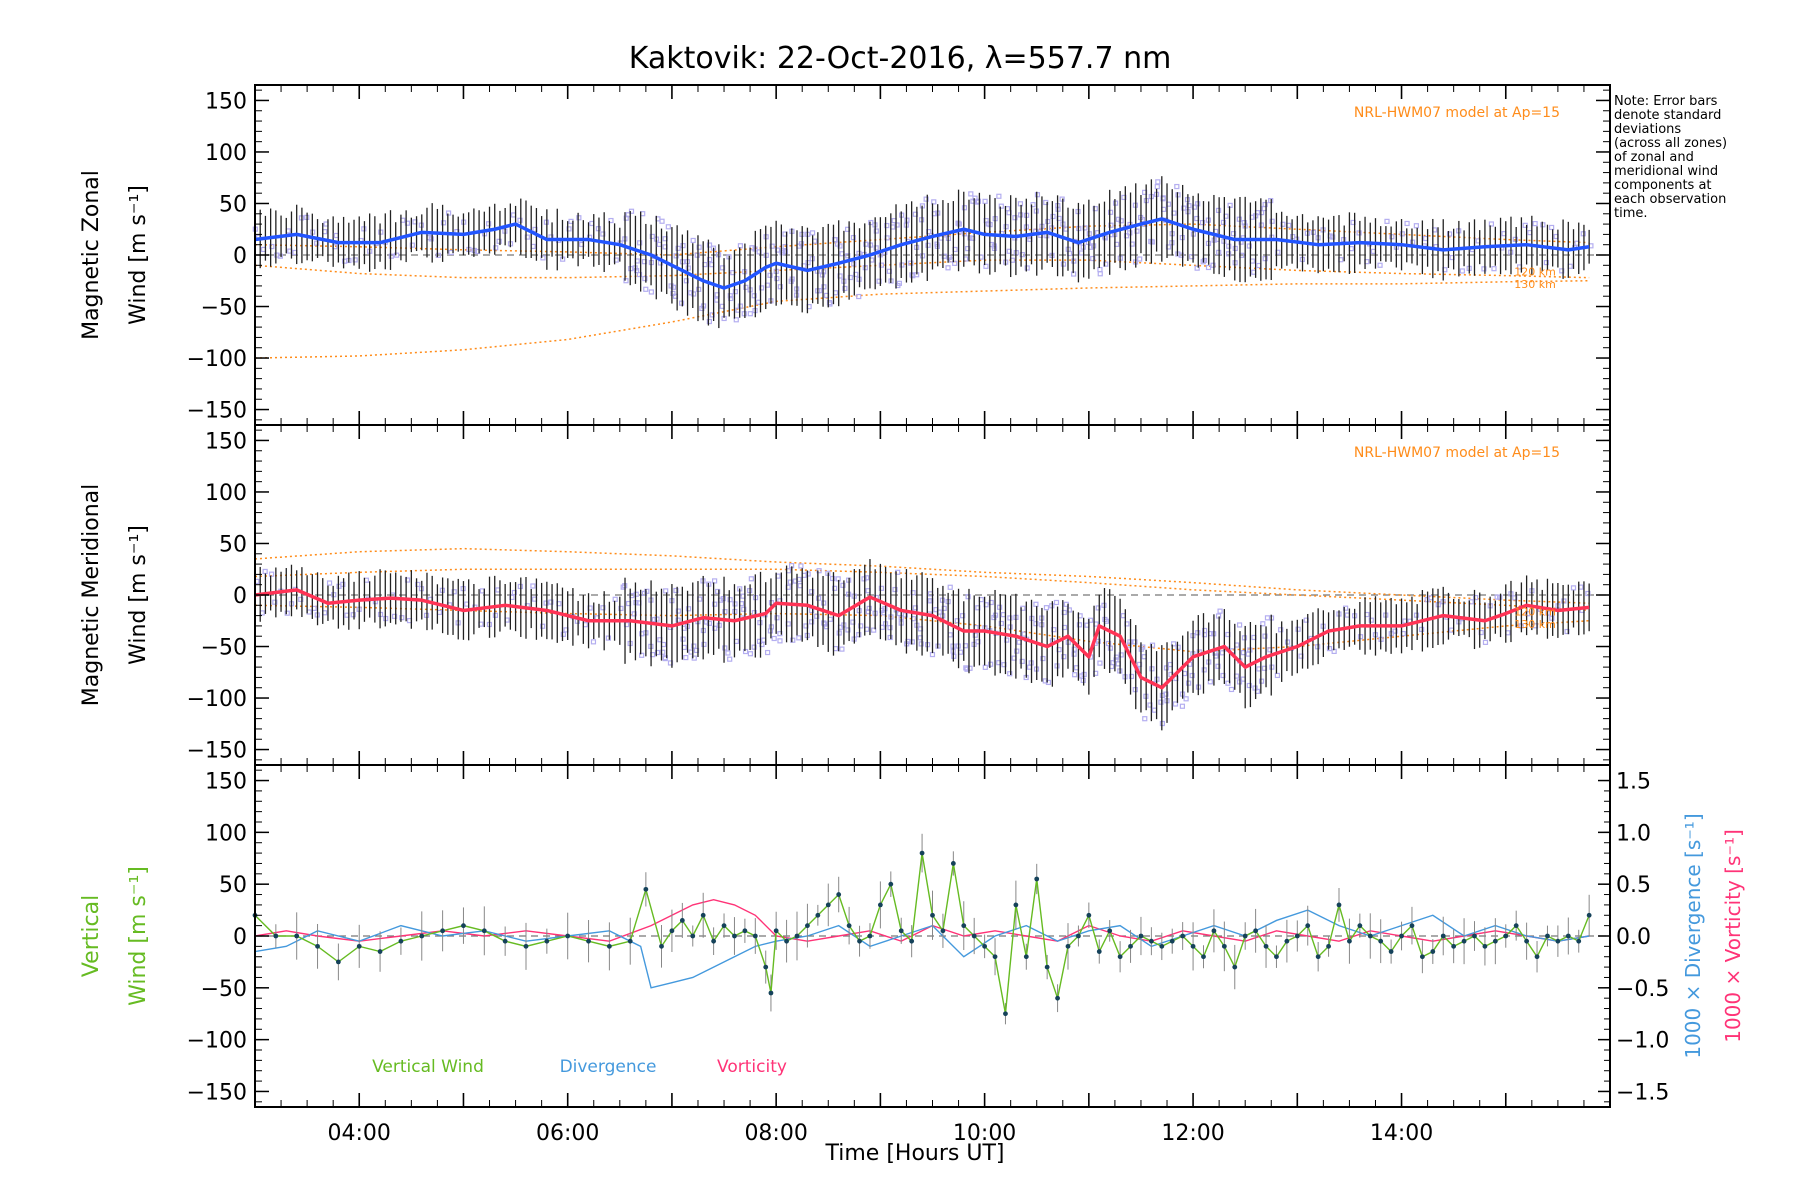 The image size is (1800, 1200). What do you see at coordinates (1693, 935) in the screenshot?
I see `divergence-axis-title: 1000 × Divergence [s⁻¹]` at bounding box center [1693, 935].